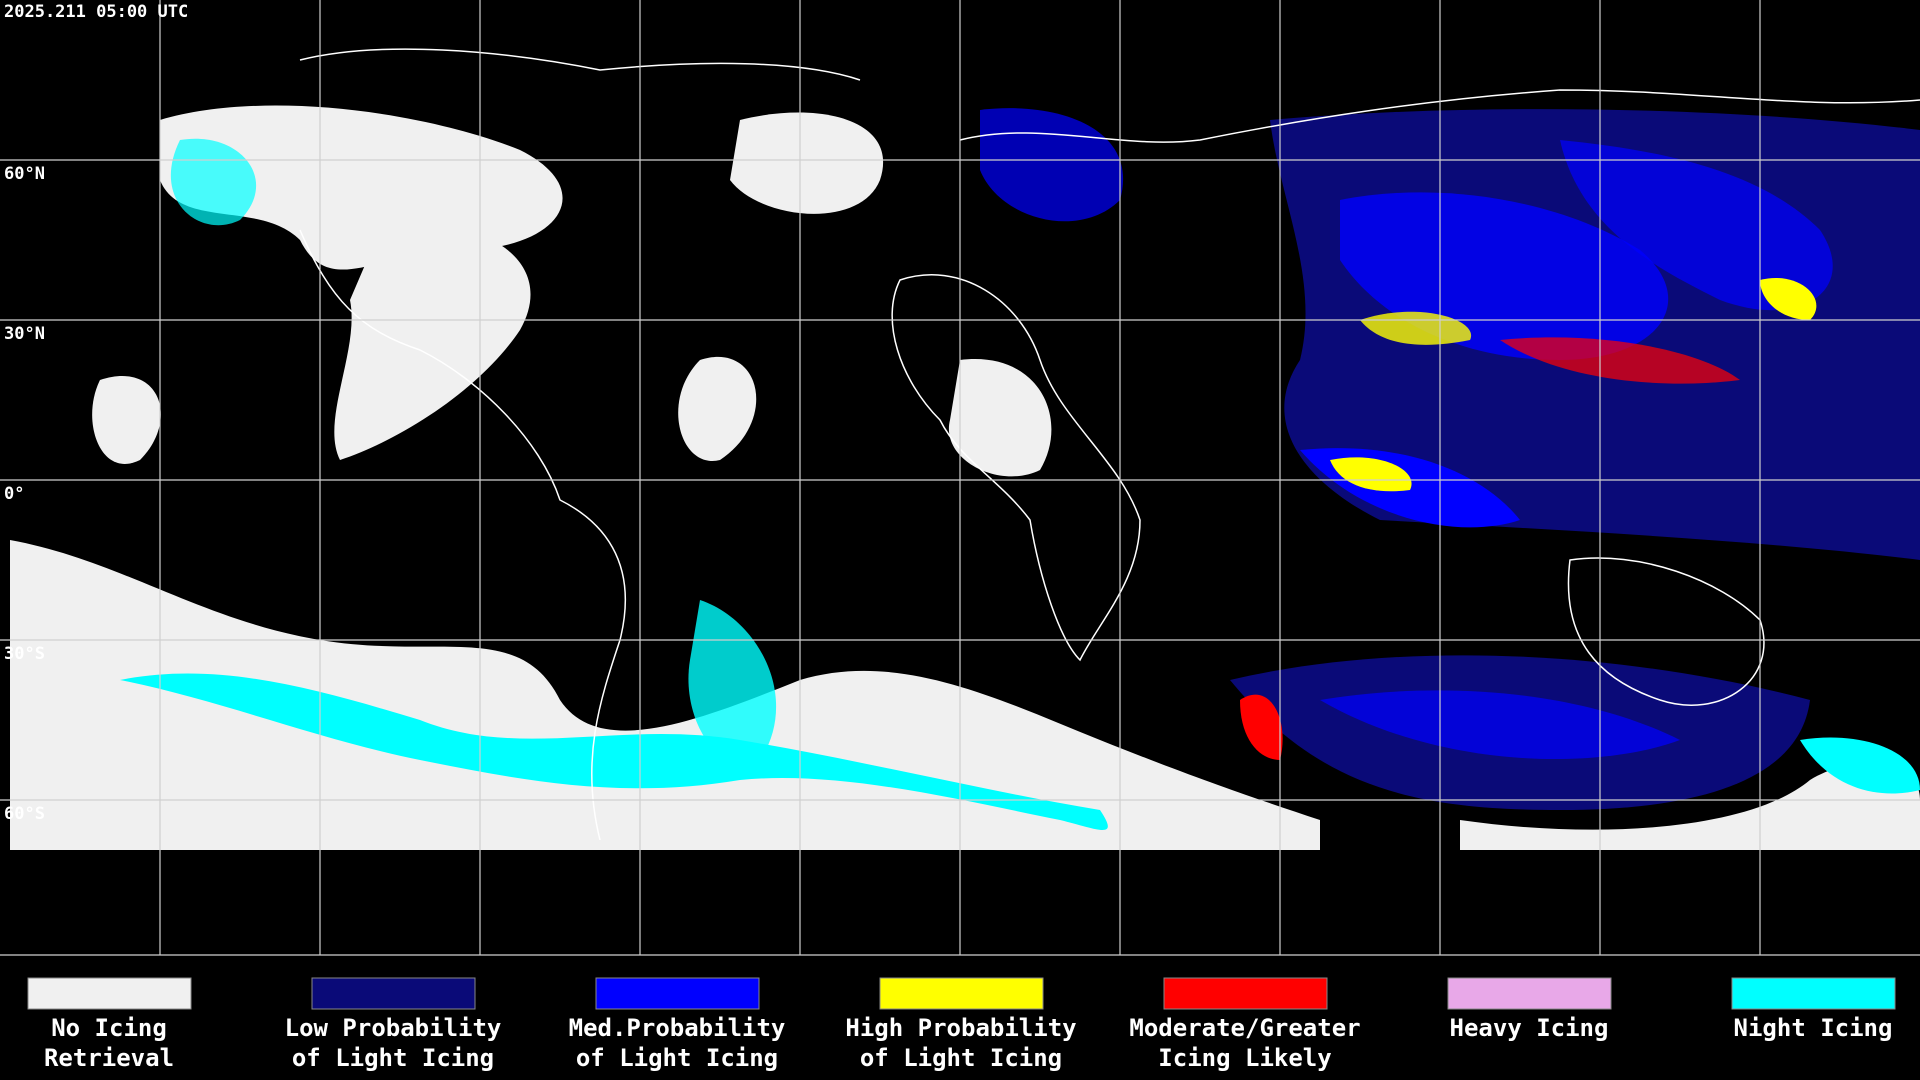 Image resolution: width=1920 pixels, height=1080 pixels. I want to click on latitude-label: 0°, so click(14, 494).